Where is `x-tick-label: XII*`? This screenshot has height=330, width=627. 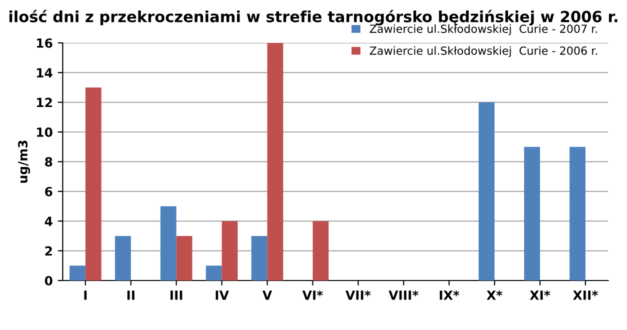
x-tick-label: XII* is located at coordinates (585, 295).